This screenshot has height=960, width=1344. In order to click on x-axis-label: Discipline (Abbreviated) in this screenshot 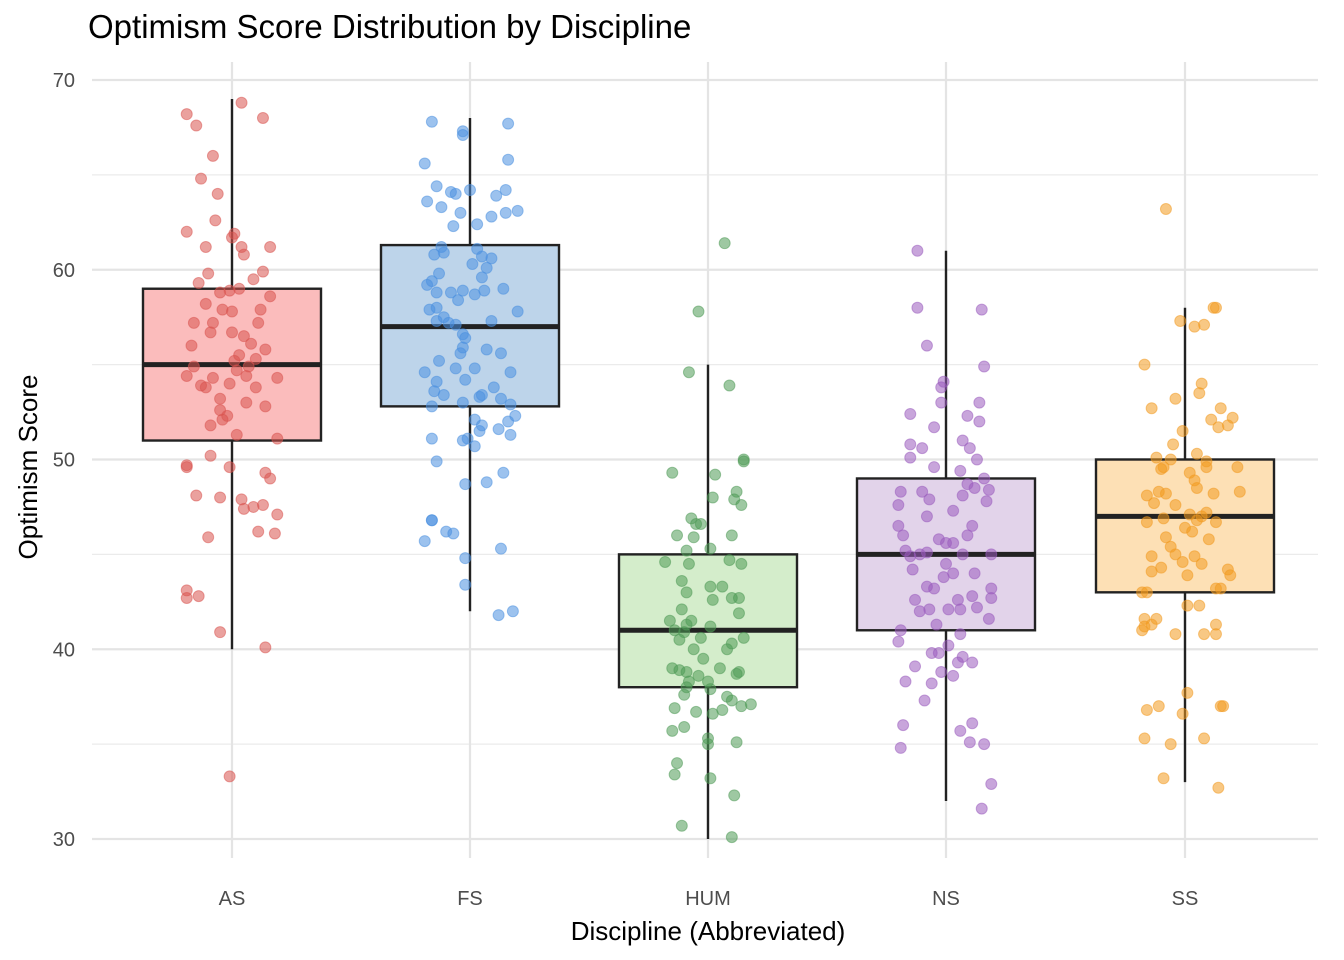, I will do `click(708, 931)`.